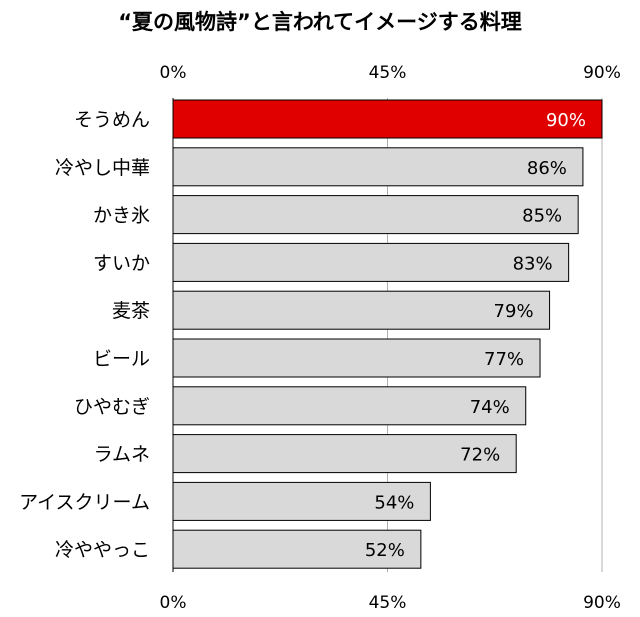 Image resolution: width=640 pixels, height=617 pixels. I want to click on data-label: 90%, so click(566, 120).